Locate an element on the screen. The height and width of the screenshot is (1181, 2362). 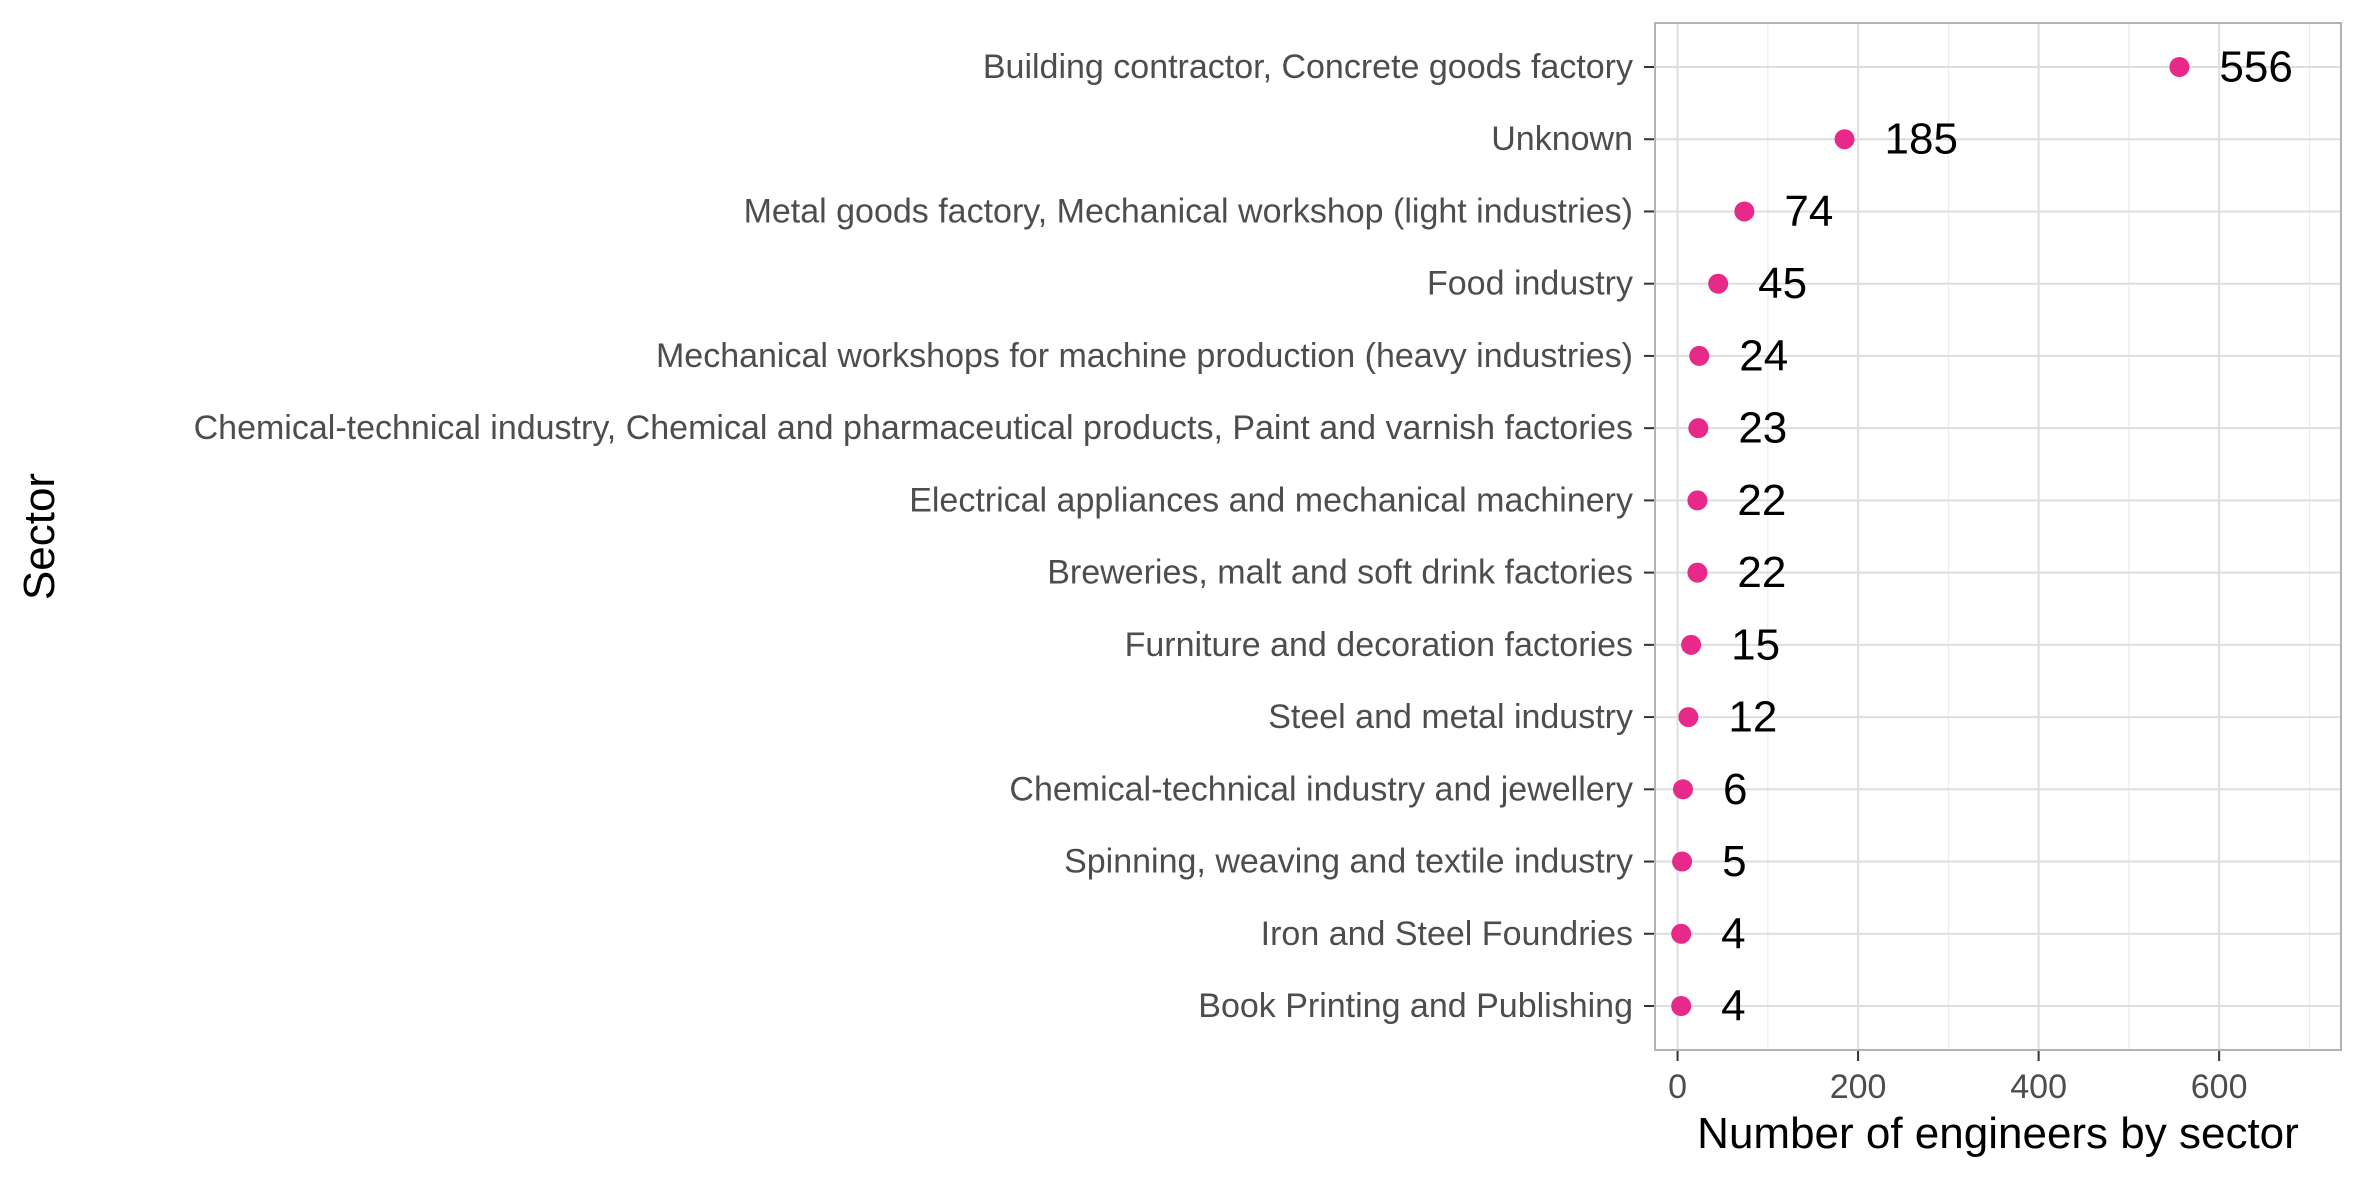
data-label: 185 is located at coordinates (1921, 139).